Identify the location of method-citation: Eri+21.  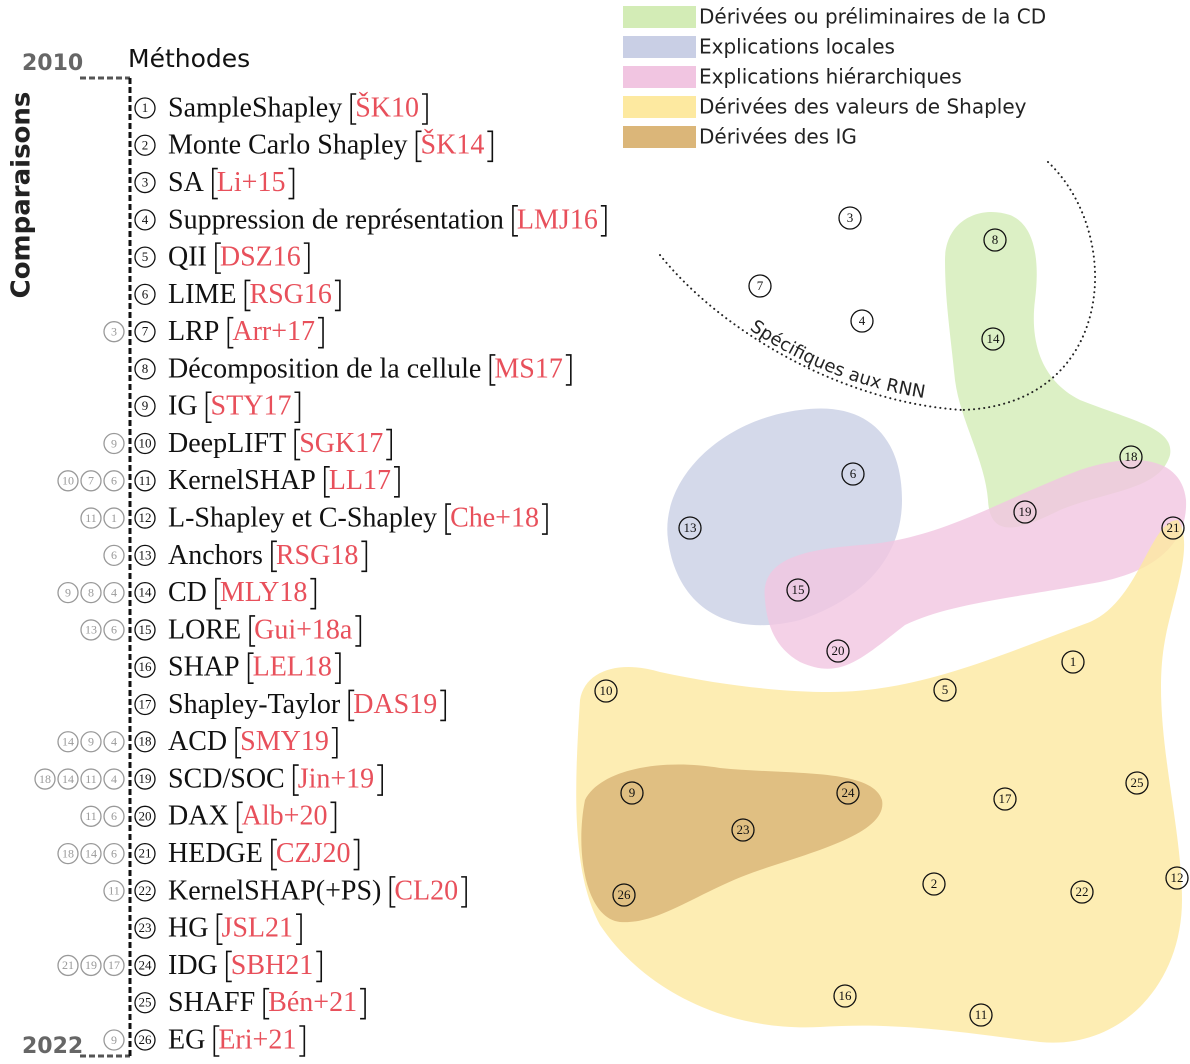
(257, 1039).